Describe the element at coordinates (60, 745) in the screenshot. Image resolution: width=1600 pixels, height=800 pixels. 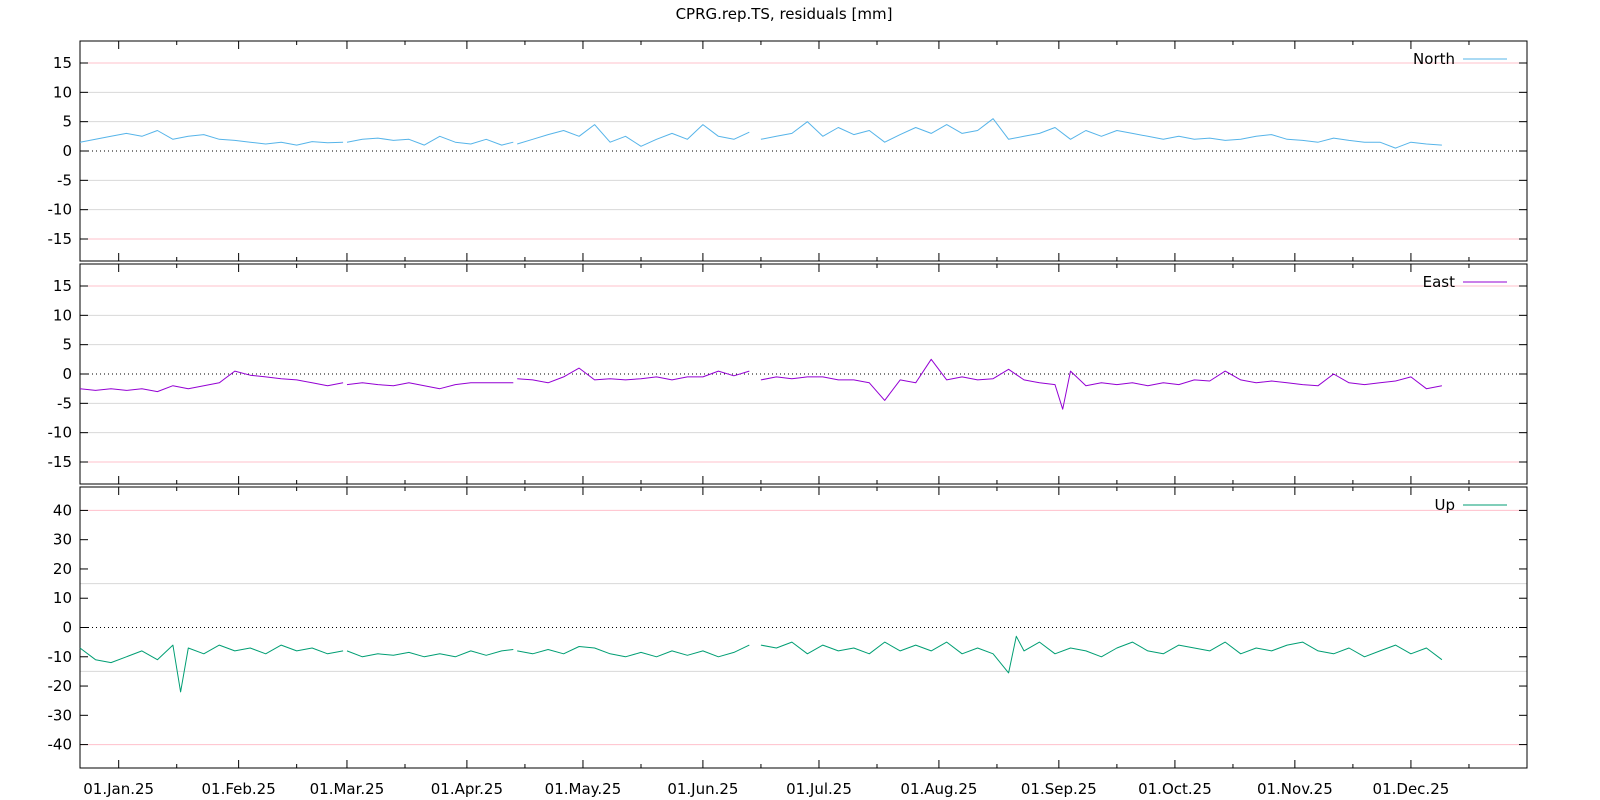
I see `y-tick-label: -40` at that location.